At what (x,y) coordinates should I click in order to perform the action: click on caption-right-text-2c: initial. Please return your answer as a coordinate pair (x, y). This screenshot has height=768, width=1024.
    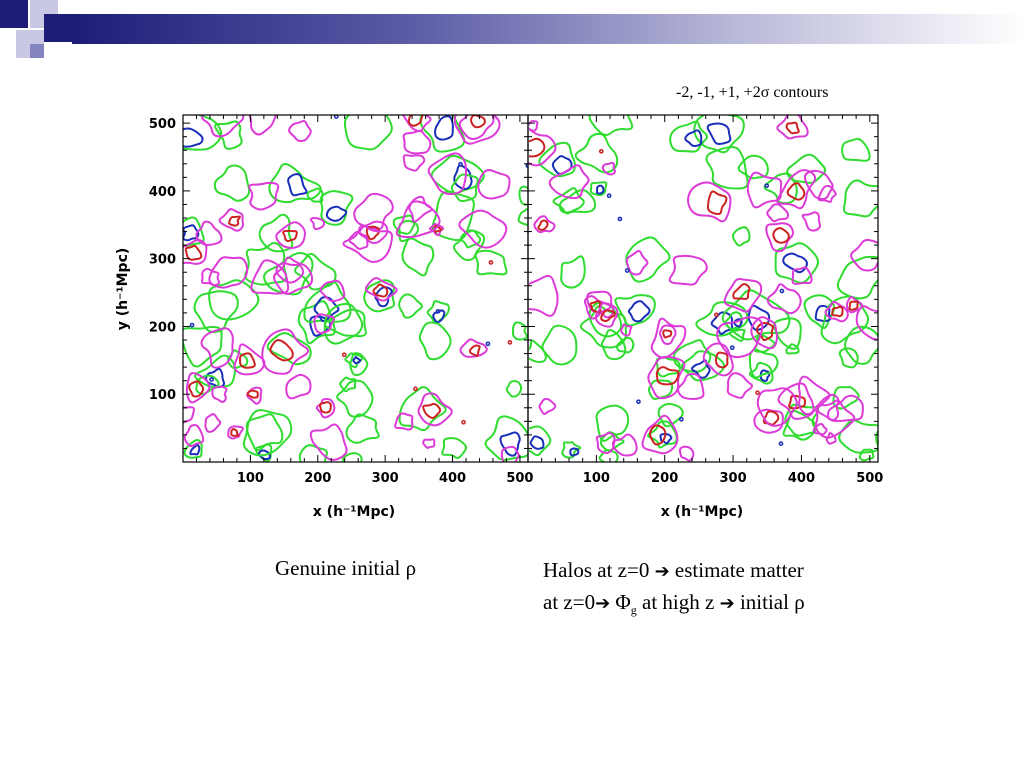
    Looking at the image, I should click on (764, 602).